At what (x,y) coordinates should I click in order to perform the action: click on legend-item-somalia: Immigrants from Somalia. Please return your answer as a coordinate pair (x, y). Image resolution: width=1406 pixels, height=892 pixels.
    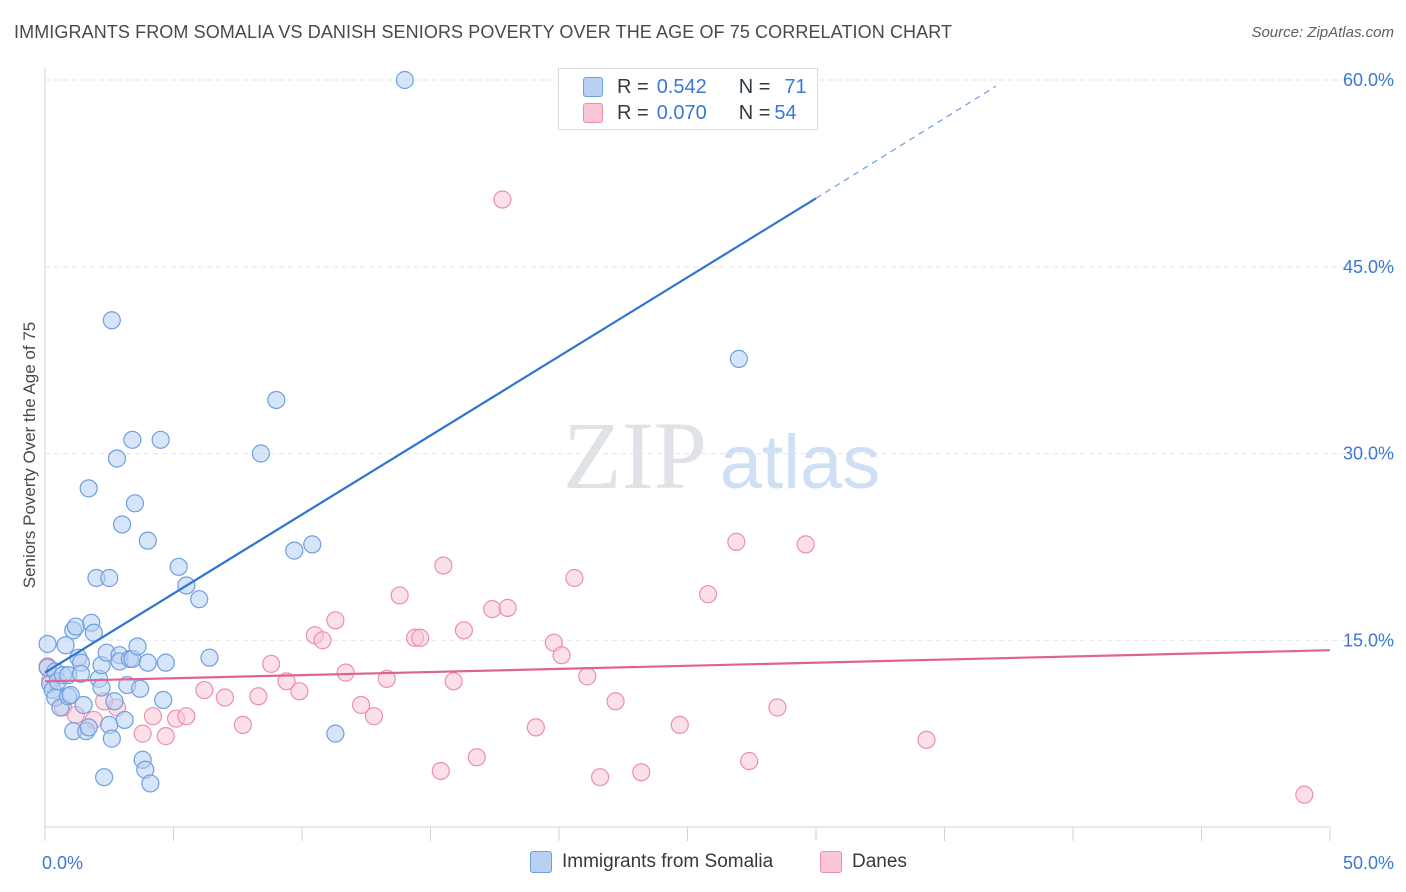
    Looking at the image, I should click on (651, 862).